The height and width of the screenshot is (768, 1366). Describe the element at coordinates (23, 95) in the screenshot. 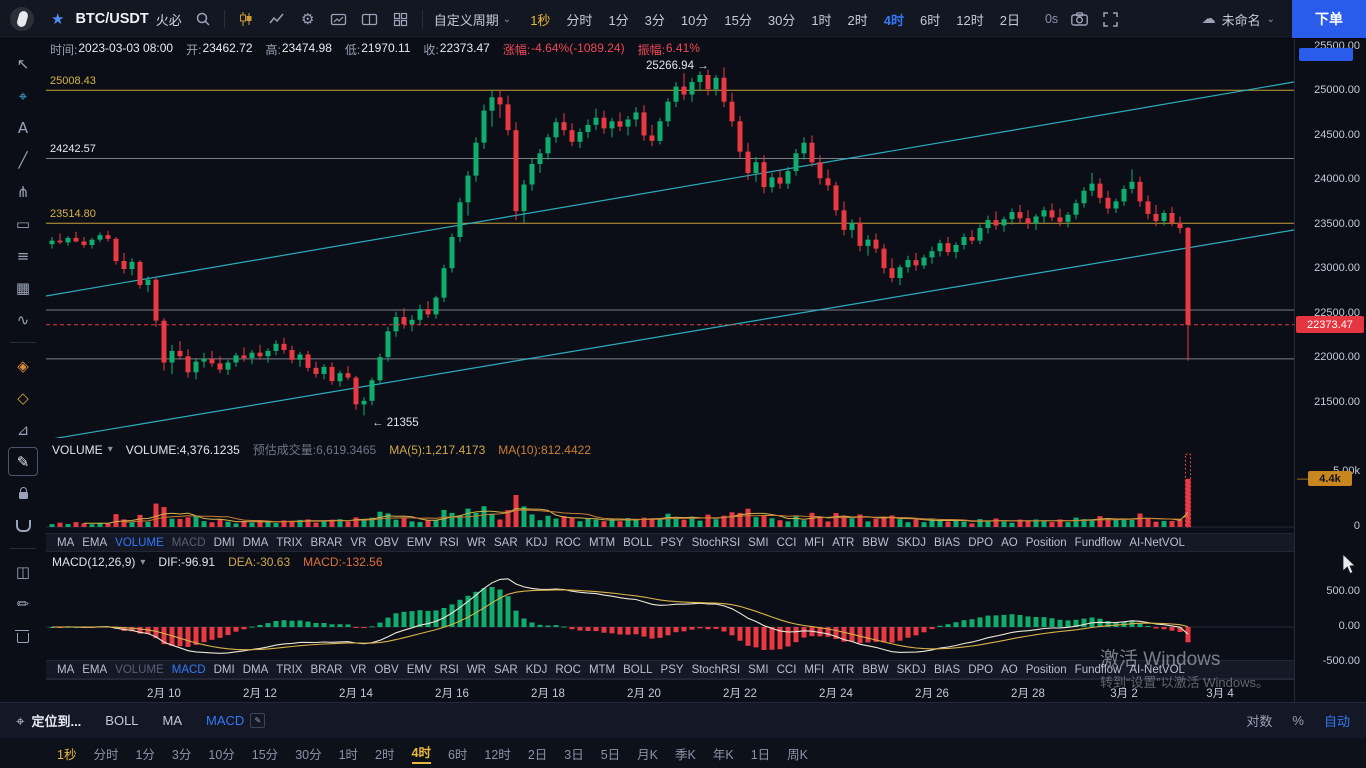

I see `crosshair-tool-icon: ⌖` at that location.